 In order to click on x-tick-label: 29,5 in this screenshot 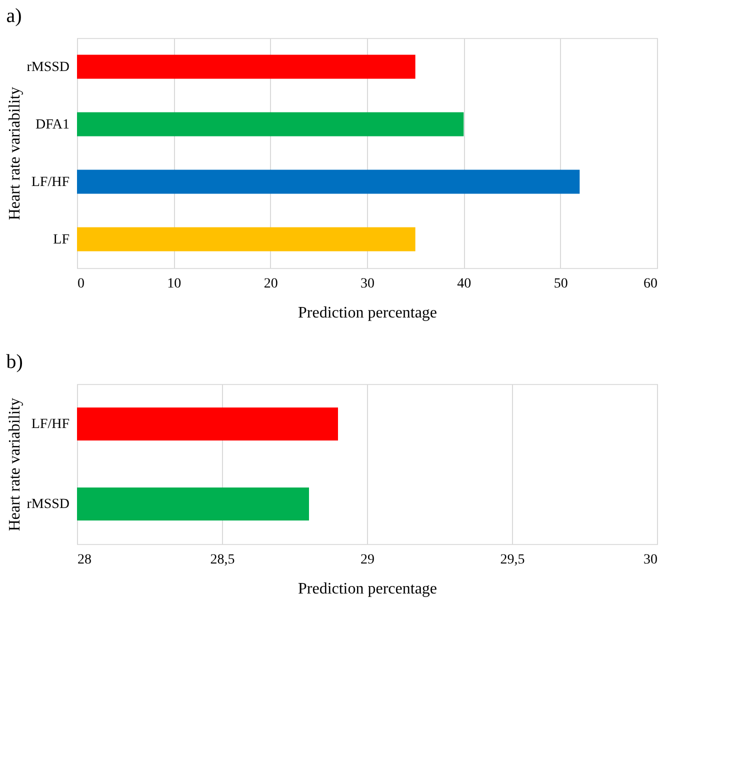, I will do `click(512, 560)`.